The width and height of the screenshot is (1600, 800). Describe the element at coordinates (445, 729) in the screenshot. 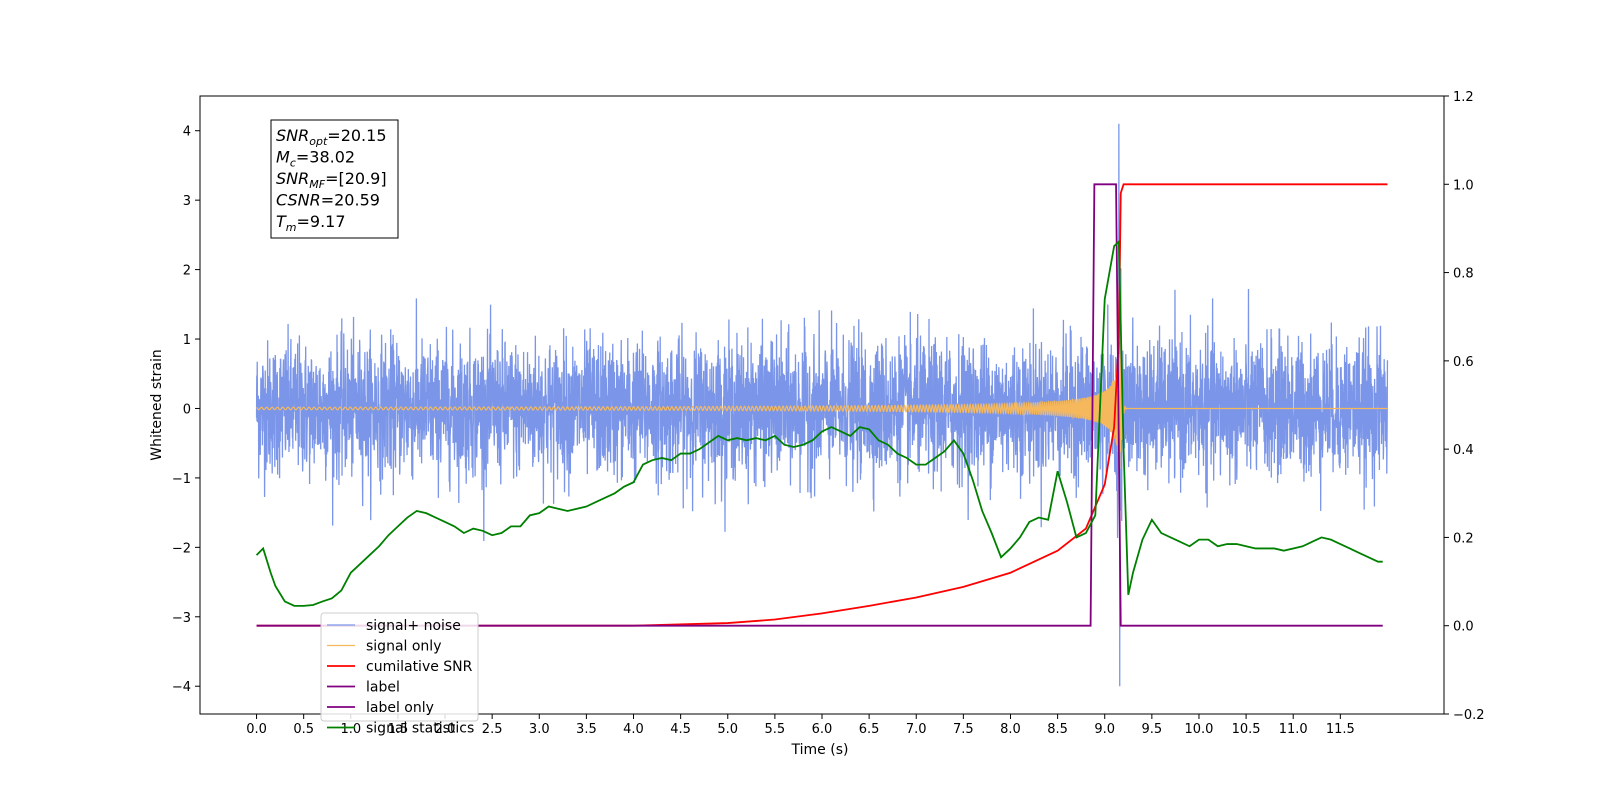

I see `x-tick-label: 2.0` at that location.